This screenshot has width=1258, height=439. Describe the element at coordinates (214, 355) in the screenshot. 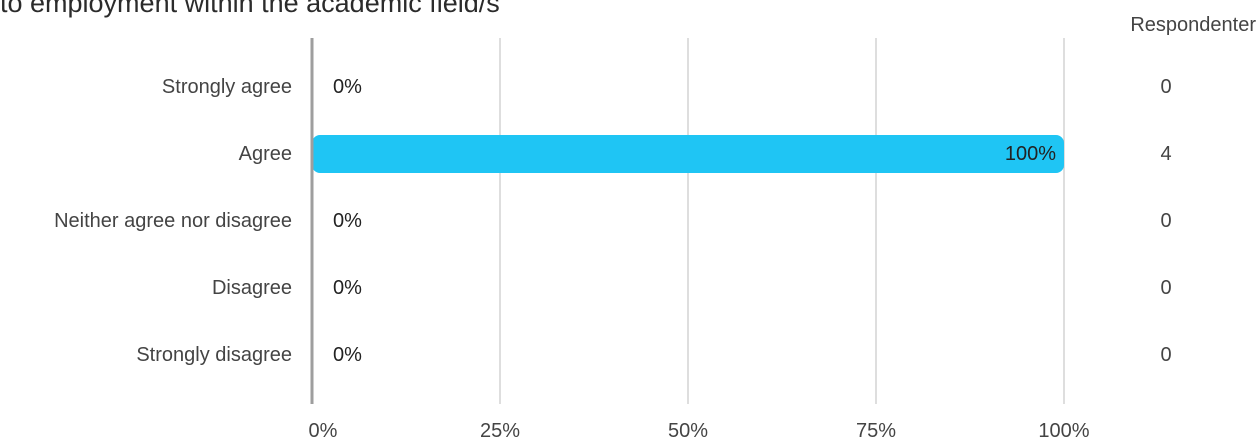

I see `category-label: Strongly disagree` at that location.